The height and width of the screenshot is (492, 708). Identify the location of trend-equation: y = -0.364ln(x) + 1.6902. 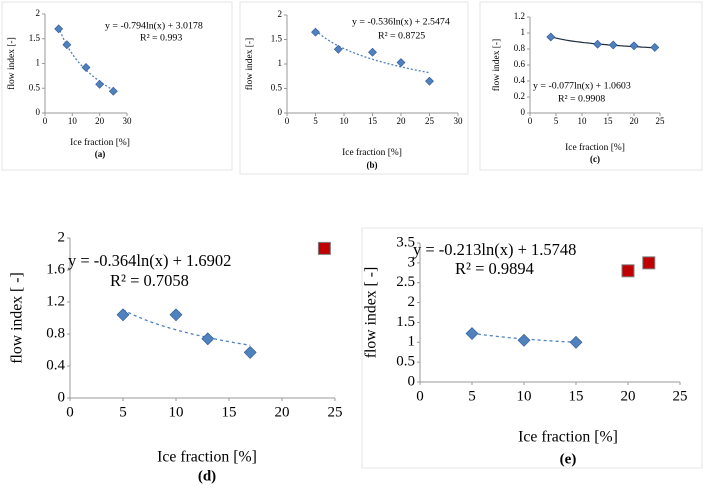
(149, 260).